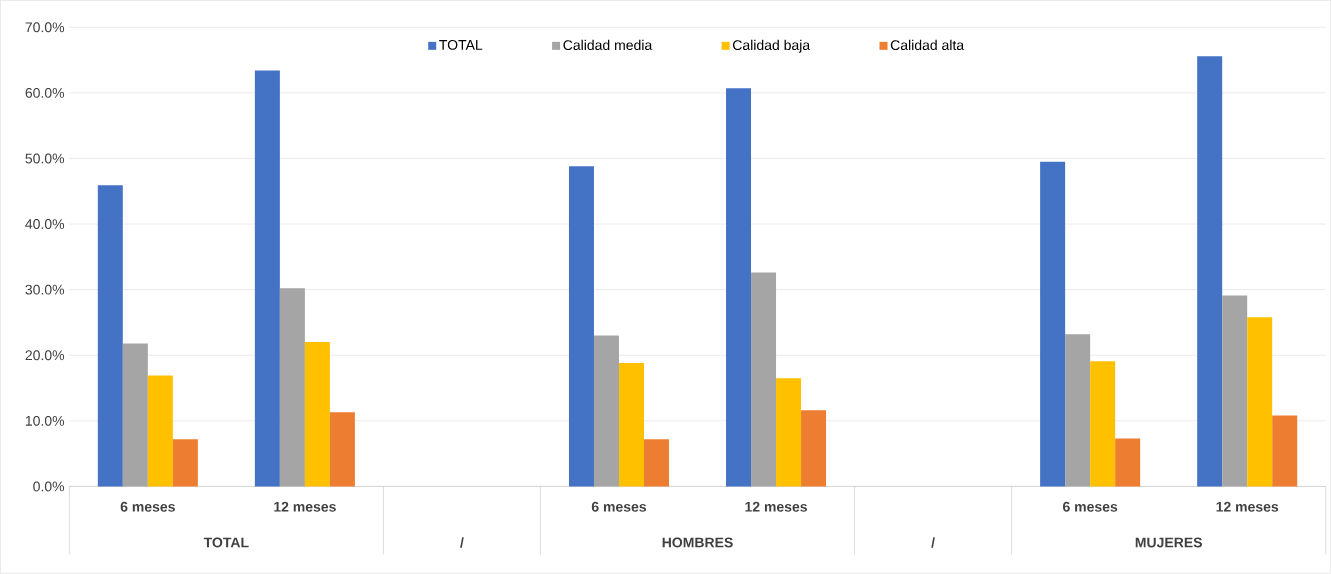 This screenshot has width=1331, height=574. I want to click on y-tick-label: 30.0%, so click(45, 289).